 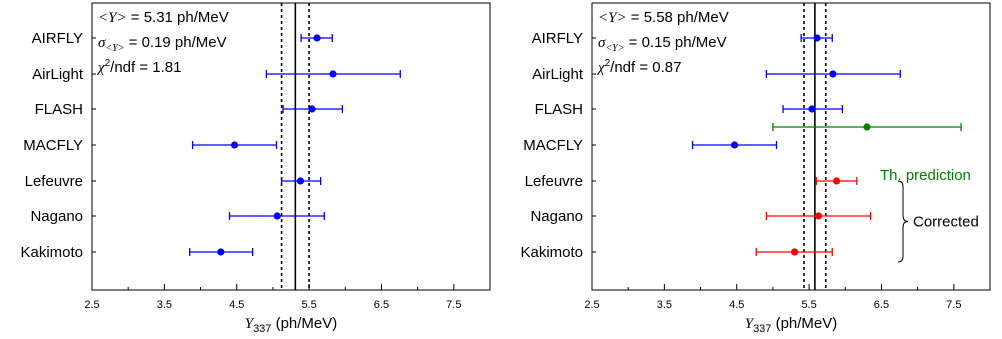 What do you see at coordinates (867, 127) in the screenshot?
I see `prediction-point` at bounding box center [867, 127].